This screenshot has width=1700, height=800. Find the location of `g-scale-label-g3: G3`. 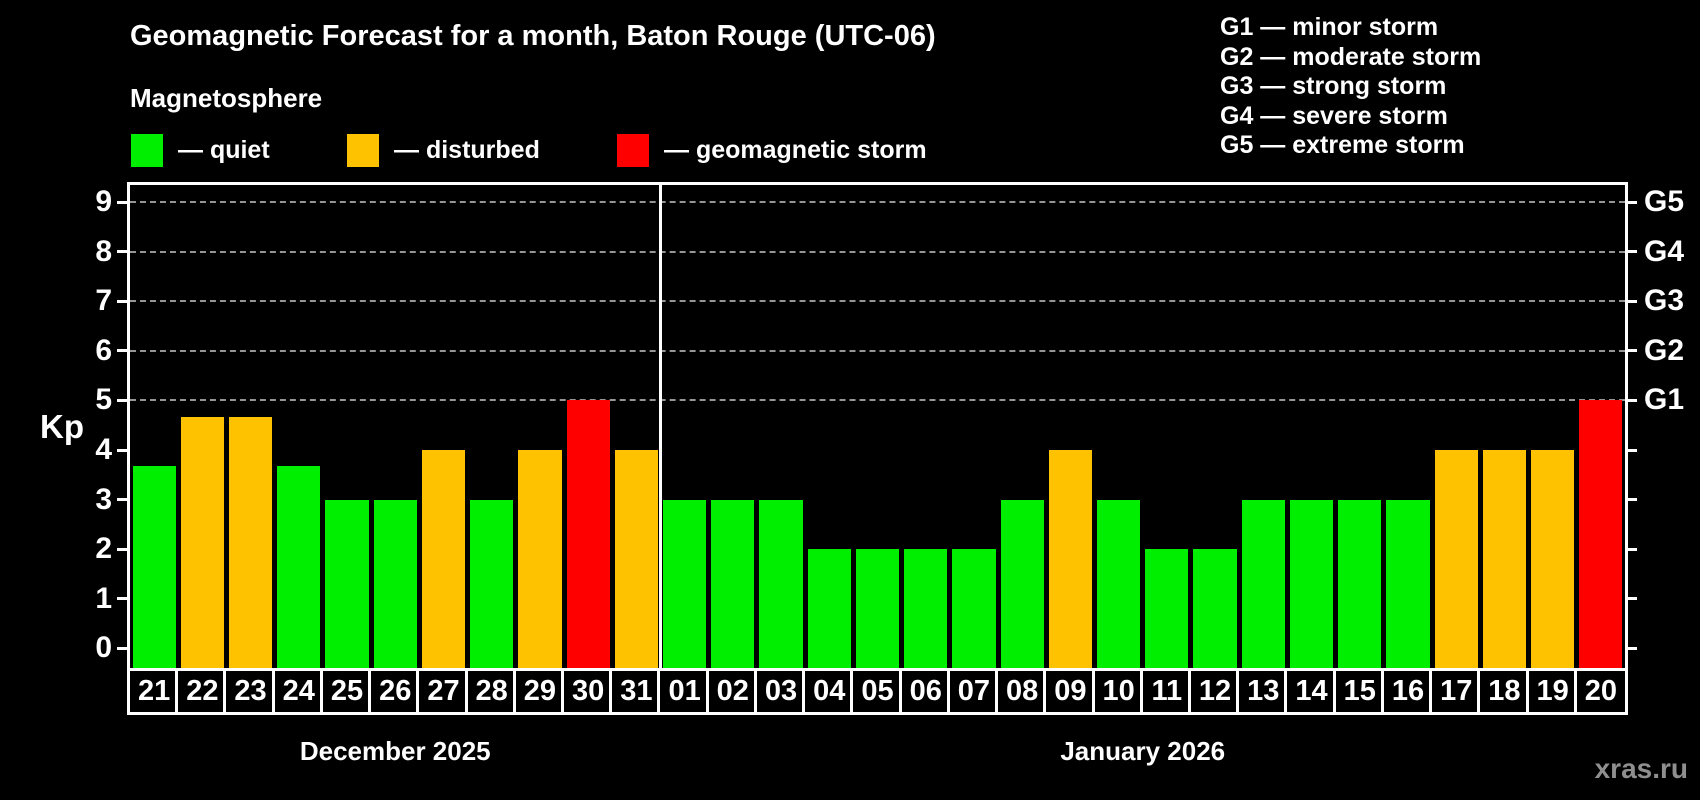

g-scale-label-g3: G3 is located at coordinates (1664, 301).